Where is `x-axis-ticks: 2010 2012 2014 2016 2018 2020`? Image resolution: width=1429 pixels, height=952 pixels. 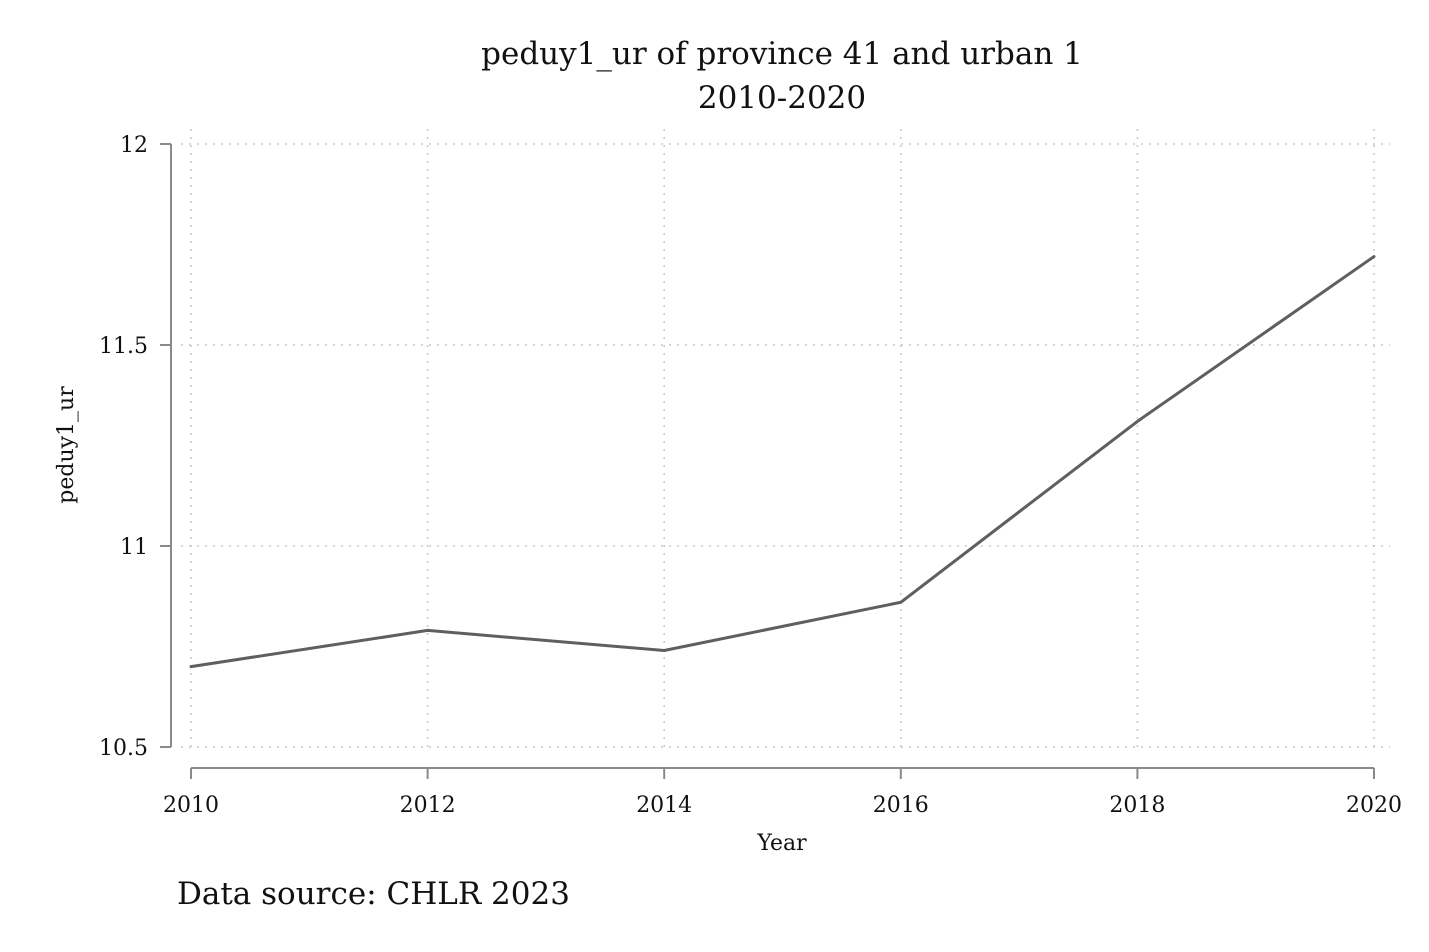
x-axis-ticks: 2010 2012 2014 2016 2018 2020 is located at coordinates (782, 793).